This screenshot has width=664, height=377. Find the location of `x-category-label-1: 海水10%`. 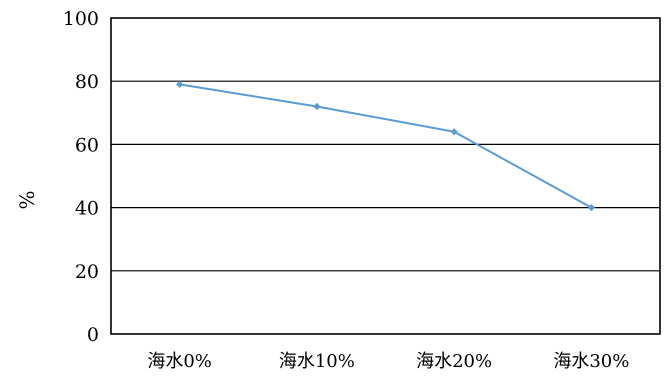

x-category-label-1: 海水10% is located at coordinates (317, 361).